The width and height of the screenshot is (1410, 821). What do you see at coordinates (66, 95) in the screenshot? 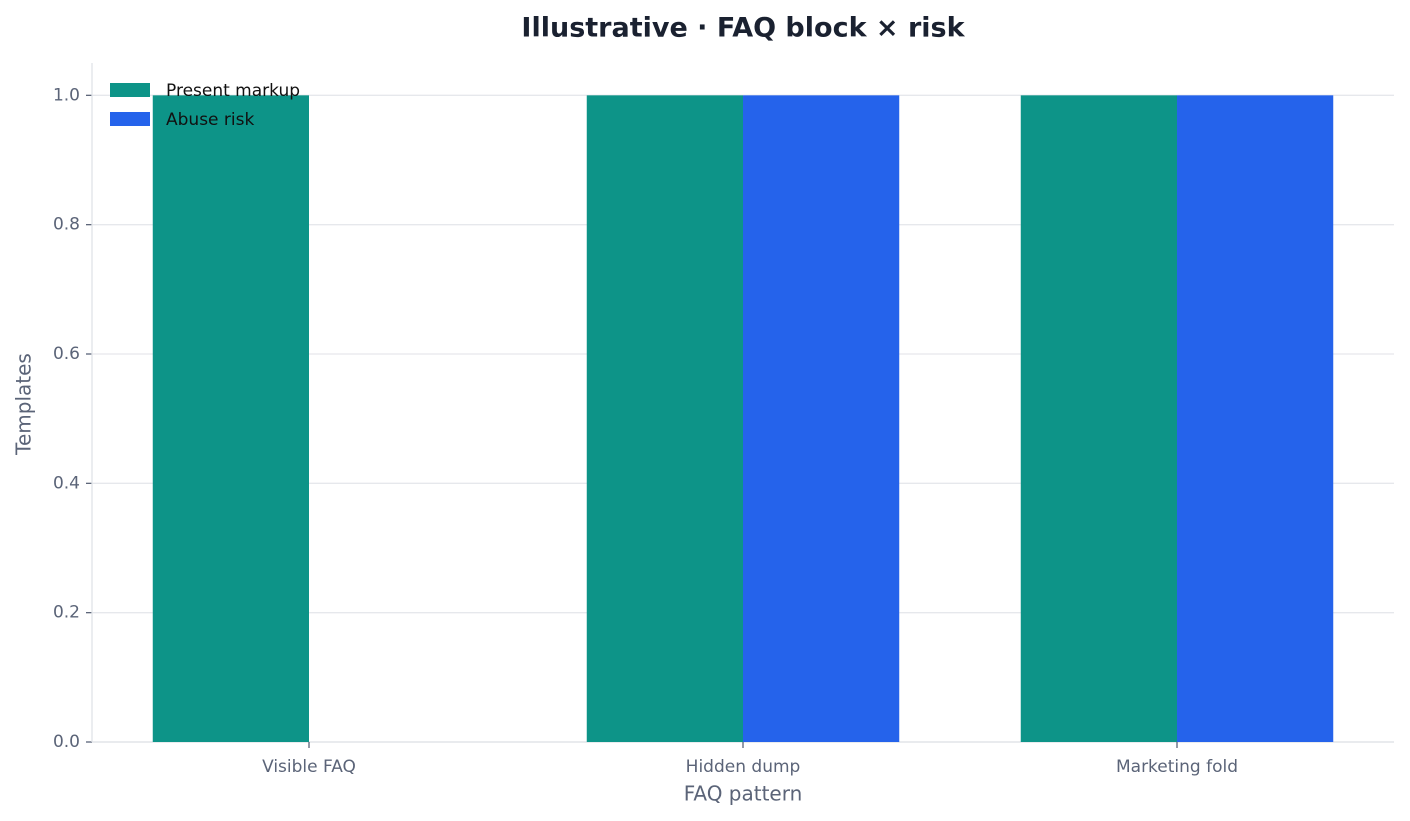
I see `y-tick-label: 1.0` at bounding box center [66, 95].